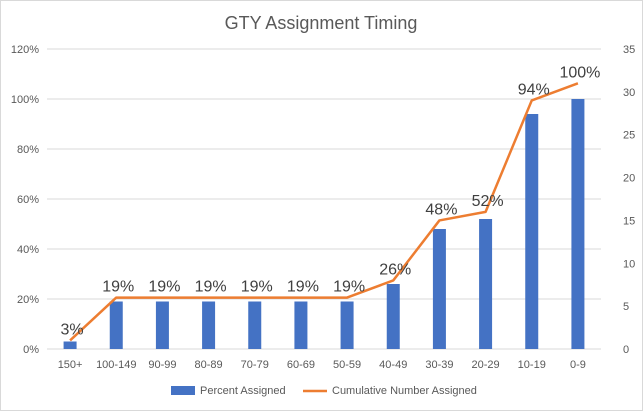 Image resolution: width=643 pixels, height=411 pixels. Describe the element at coordinates (255, 365) in the screenshot. I see `x-axis-tick-label: 70-79` at that location.